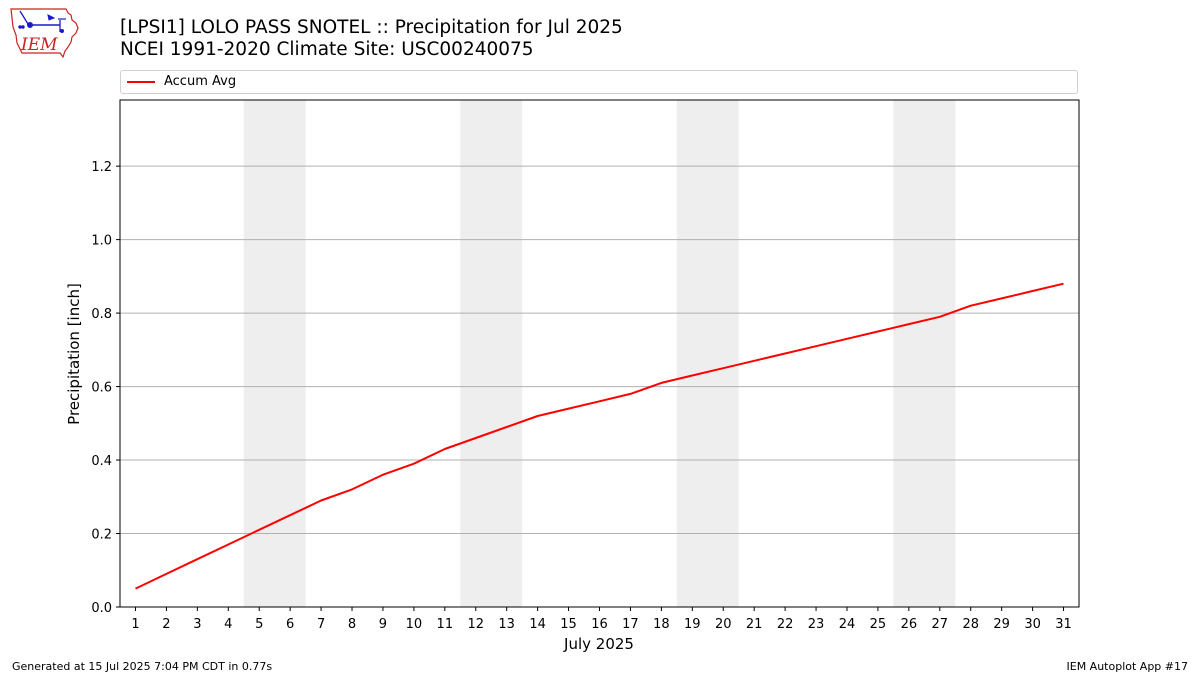 This screenshot has height=675, width=1200. I want to click on y-tick-label: 0.6, so click(101, 388).